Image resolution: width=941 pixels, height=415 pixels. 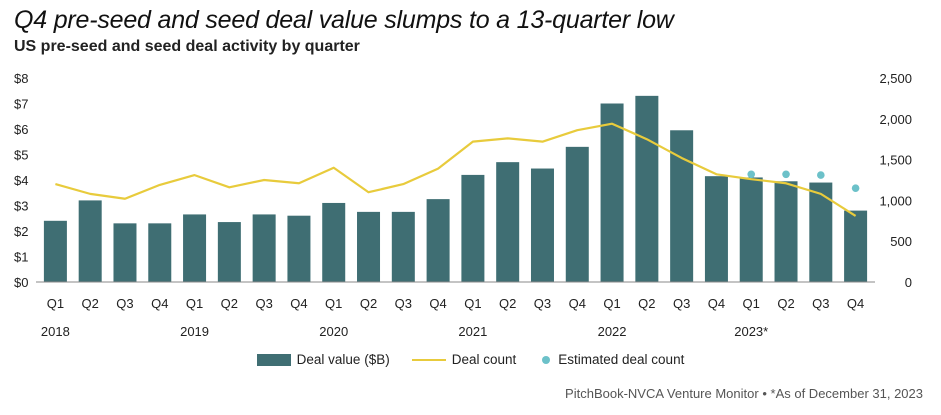 I want to click on left-axis-tick-label: $3, so click(x=21, y=206).